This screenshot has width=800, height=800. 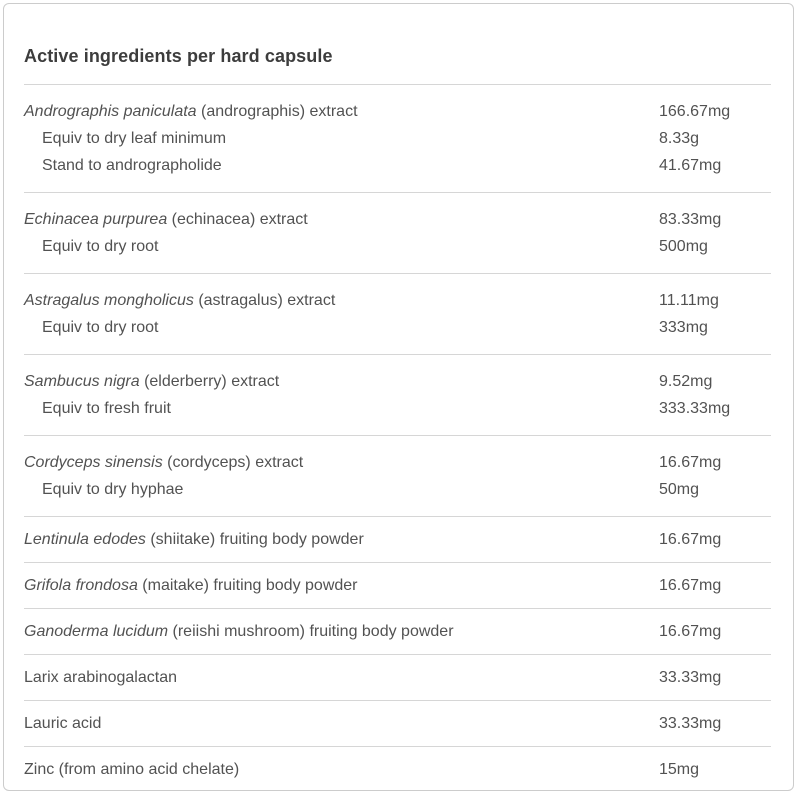 I want to click on ingredient-row: Lauric acid 33.33mg, so click(x=397, y=723).